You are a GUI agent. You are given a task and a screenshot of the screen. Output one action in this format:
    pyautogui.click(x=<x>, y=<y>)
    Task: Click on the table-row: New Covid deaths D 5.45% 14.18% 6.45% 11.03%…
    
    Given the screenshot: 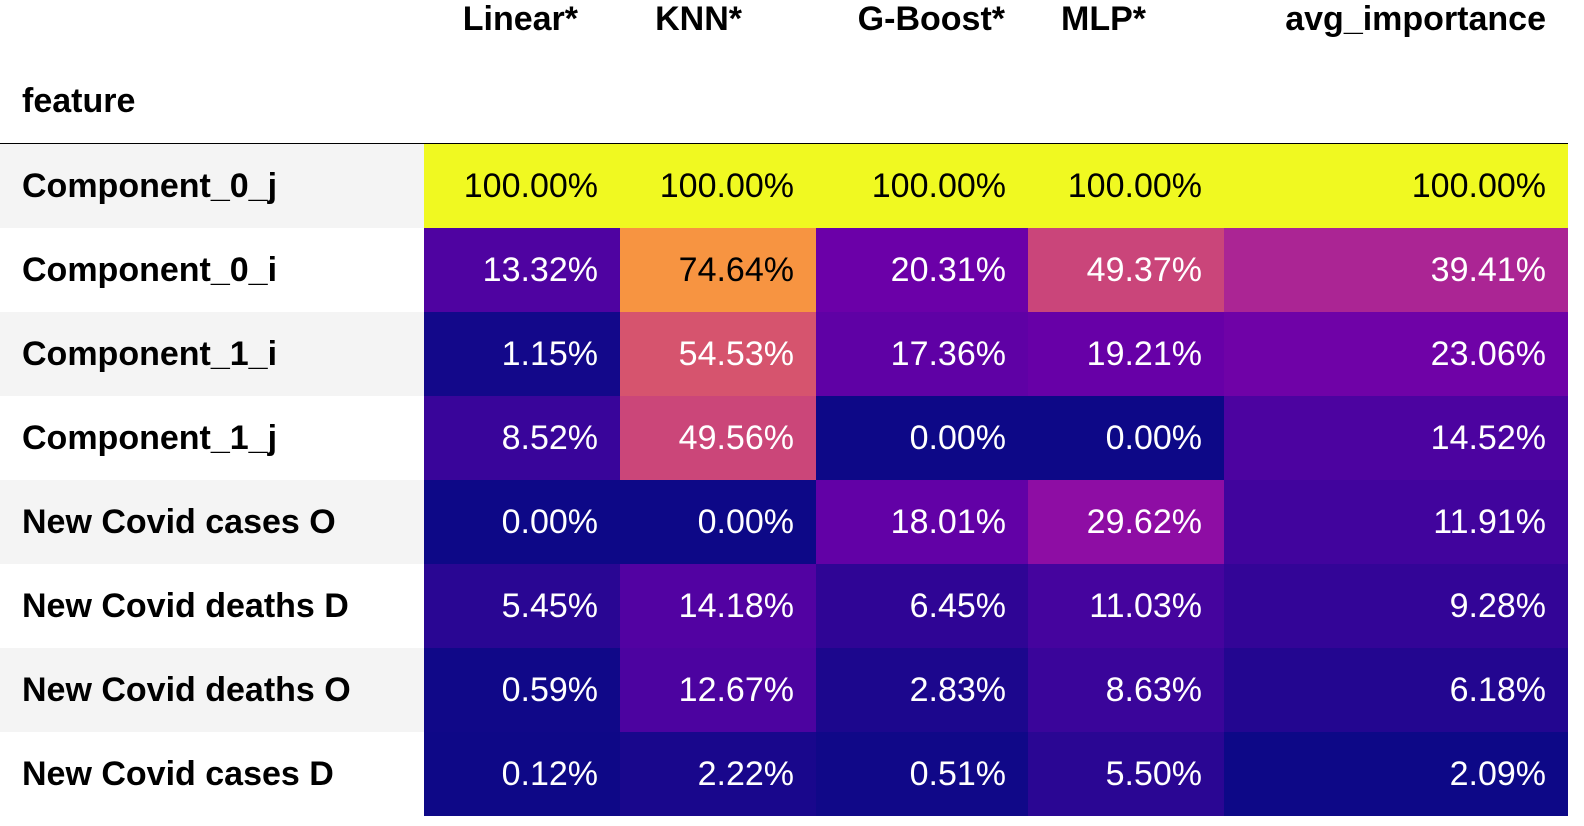 What is the action you would take?
    pyautogui.click(x=784, y=606)
    